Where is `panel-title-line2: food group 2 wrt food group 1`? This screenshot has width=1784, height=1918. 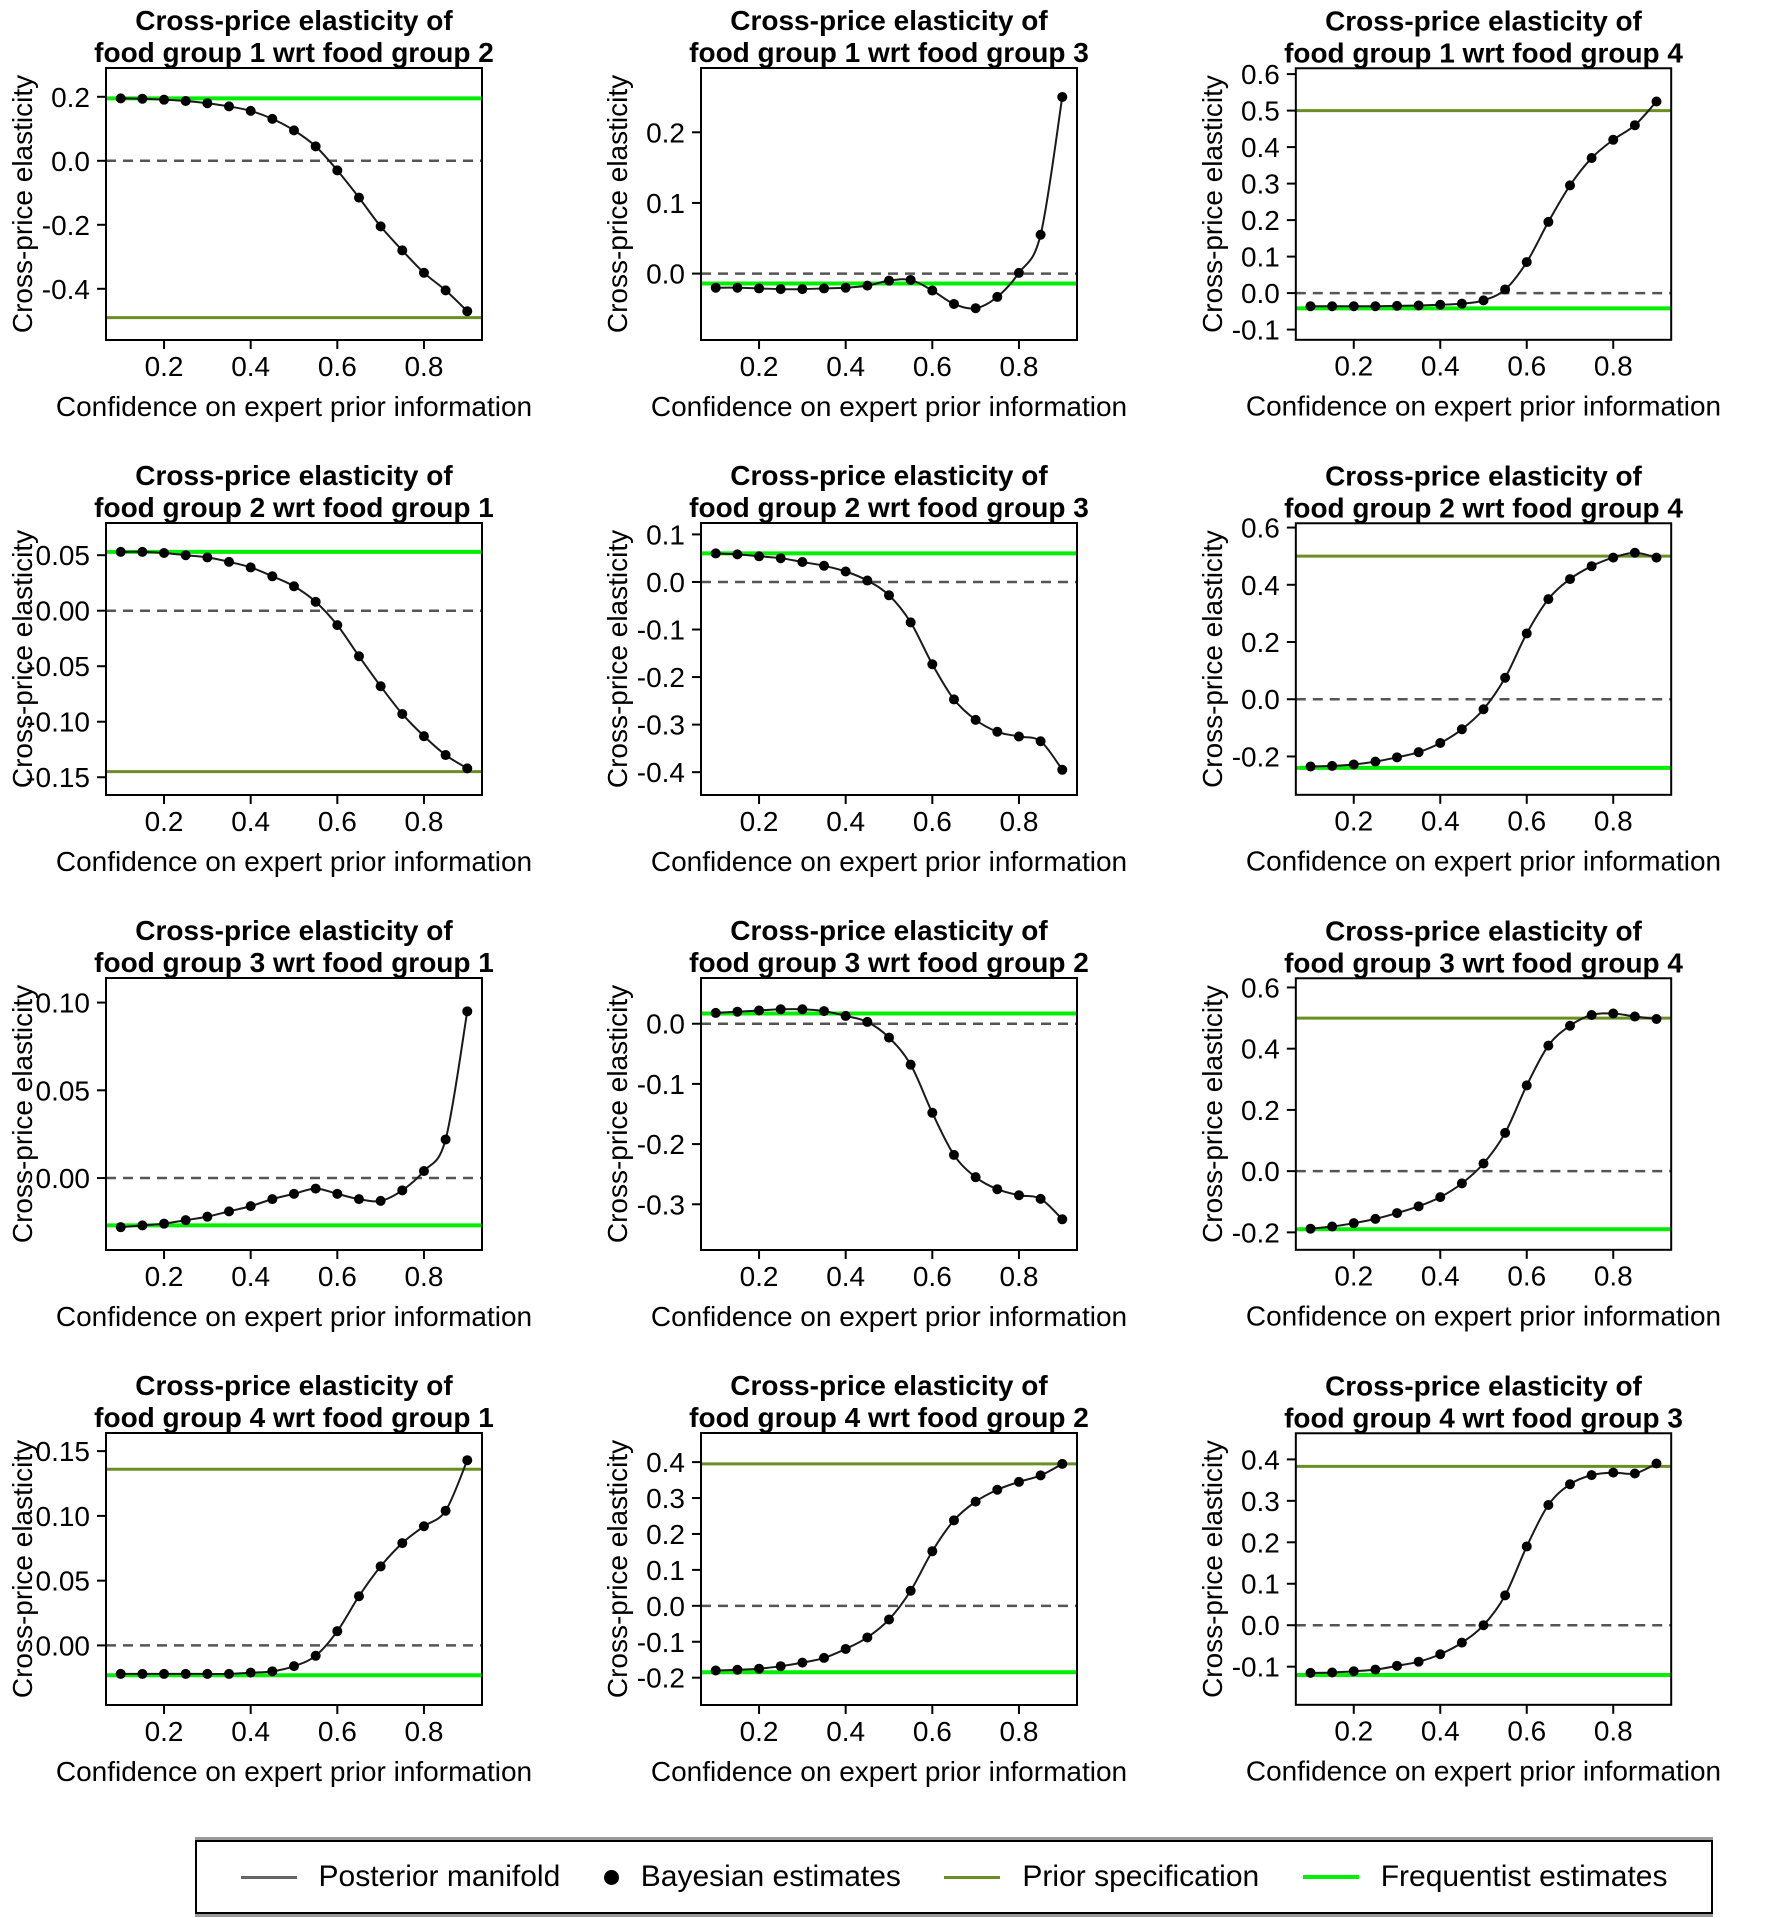
panel-title-line2: food group 2 wrt food group 1 is located at coordinates (294, 507).